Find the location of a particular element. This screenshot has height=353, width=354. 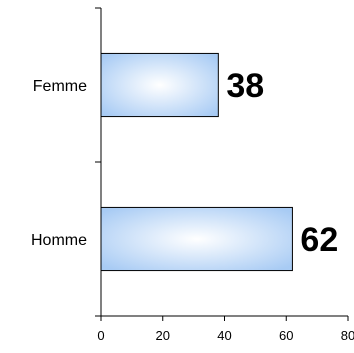

x-axis-ticks: 0 20 40 60 80 is located at coordinates (225, 329).